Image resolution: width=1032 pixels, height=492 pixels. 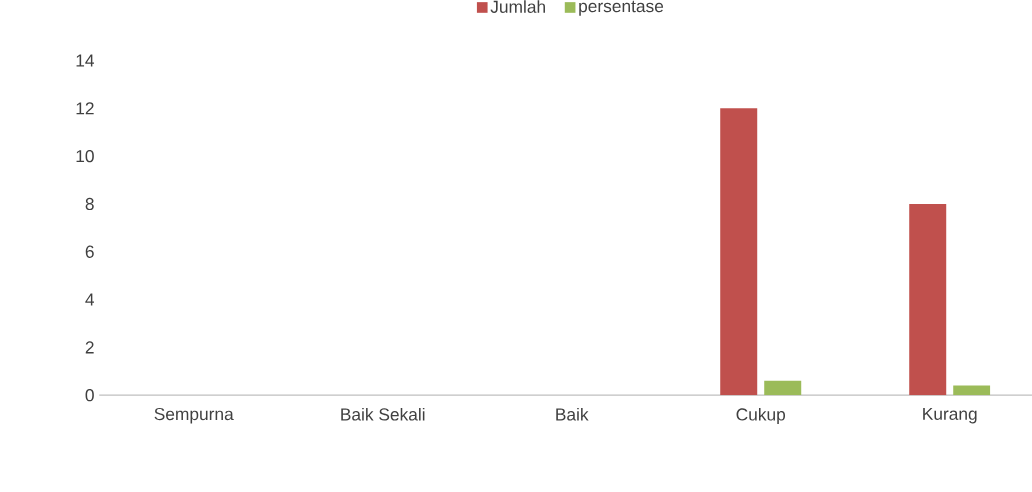 What do you see at coordinates (89, 395) in the screenshot?
I see `y-tick-label: 0` at bounding box center [89, 395].